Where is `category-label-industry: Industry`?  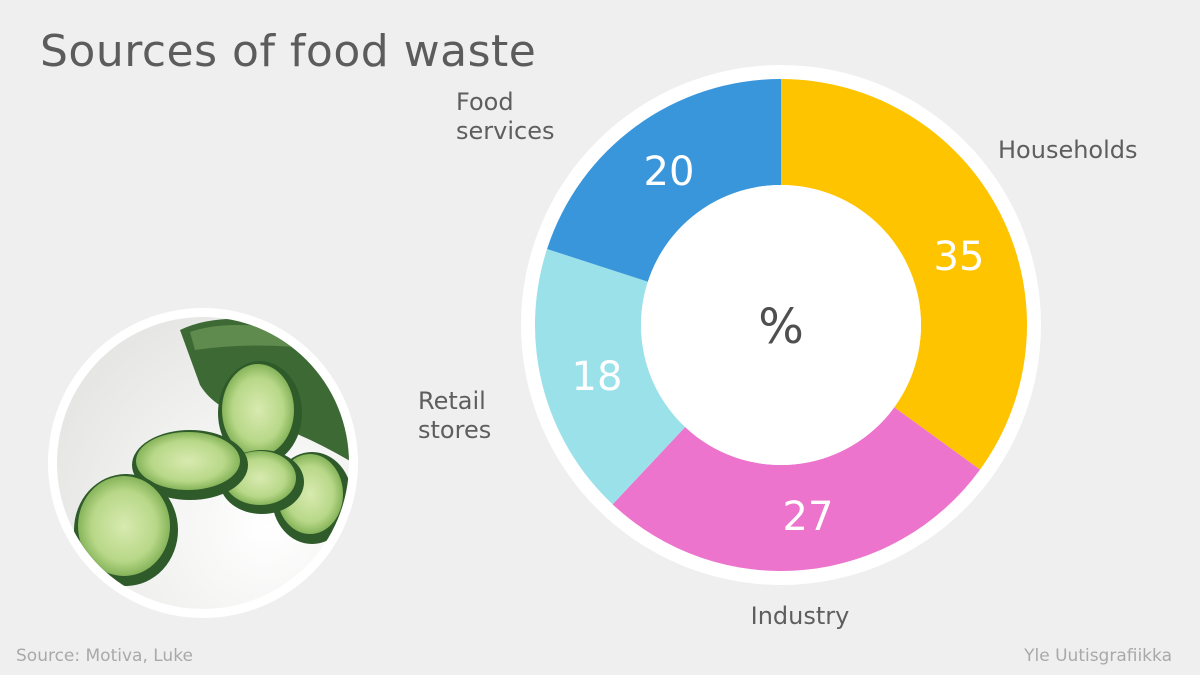 category-label-industry: Industry is located at coordinates (800, 616).